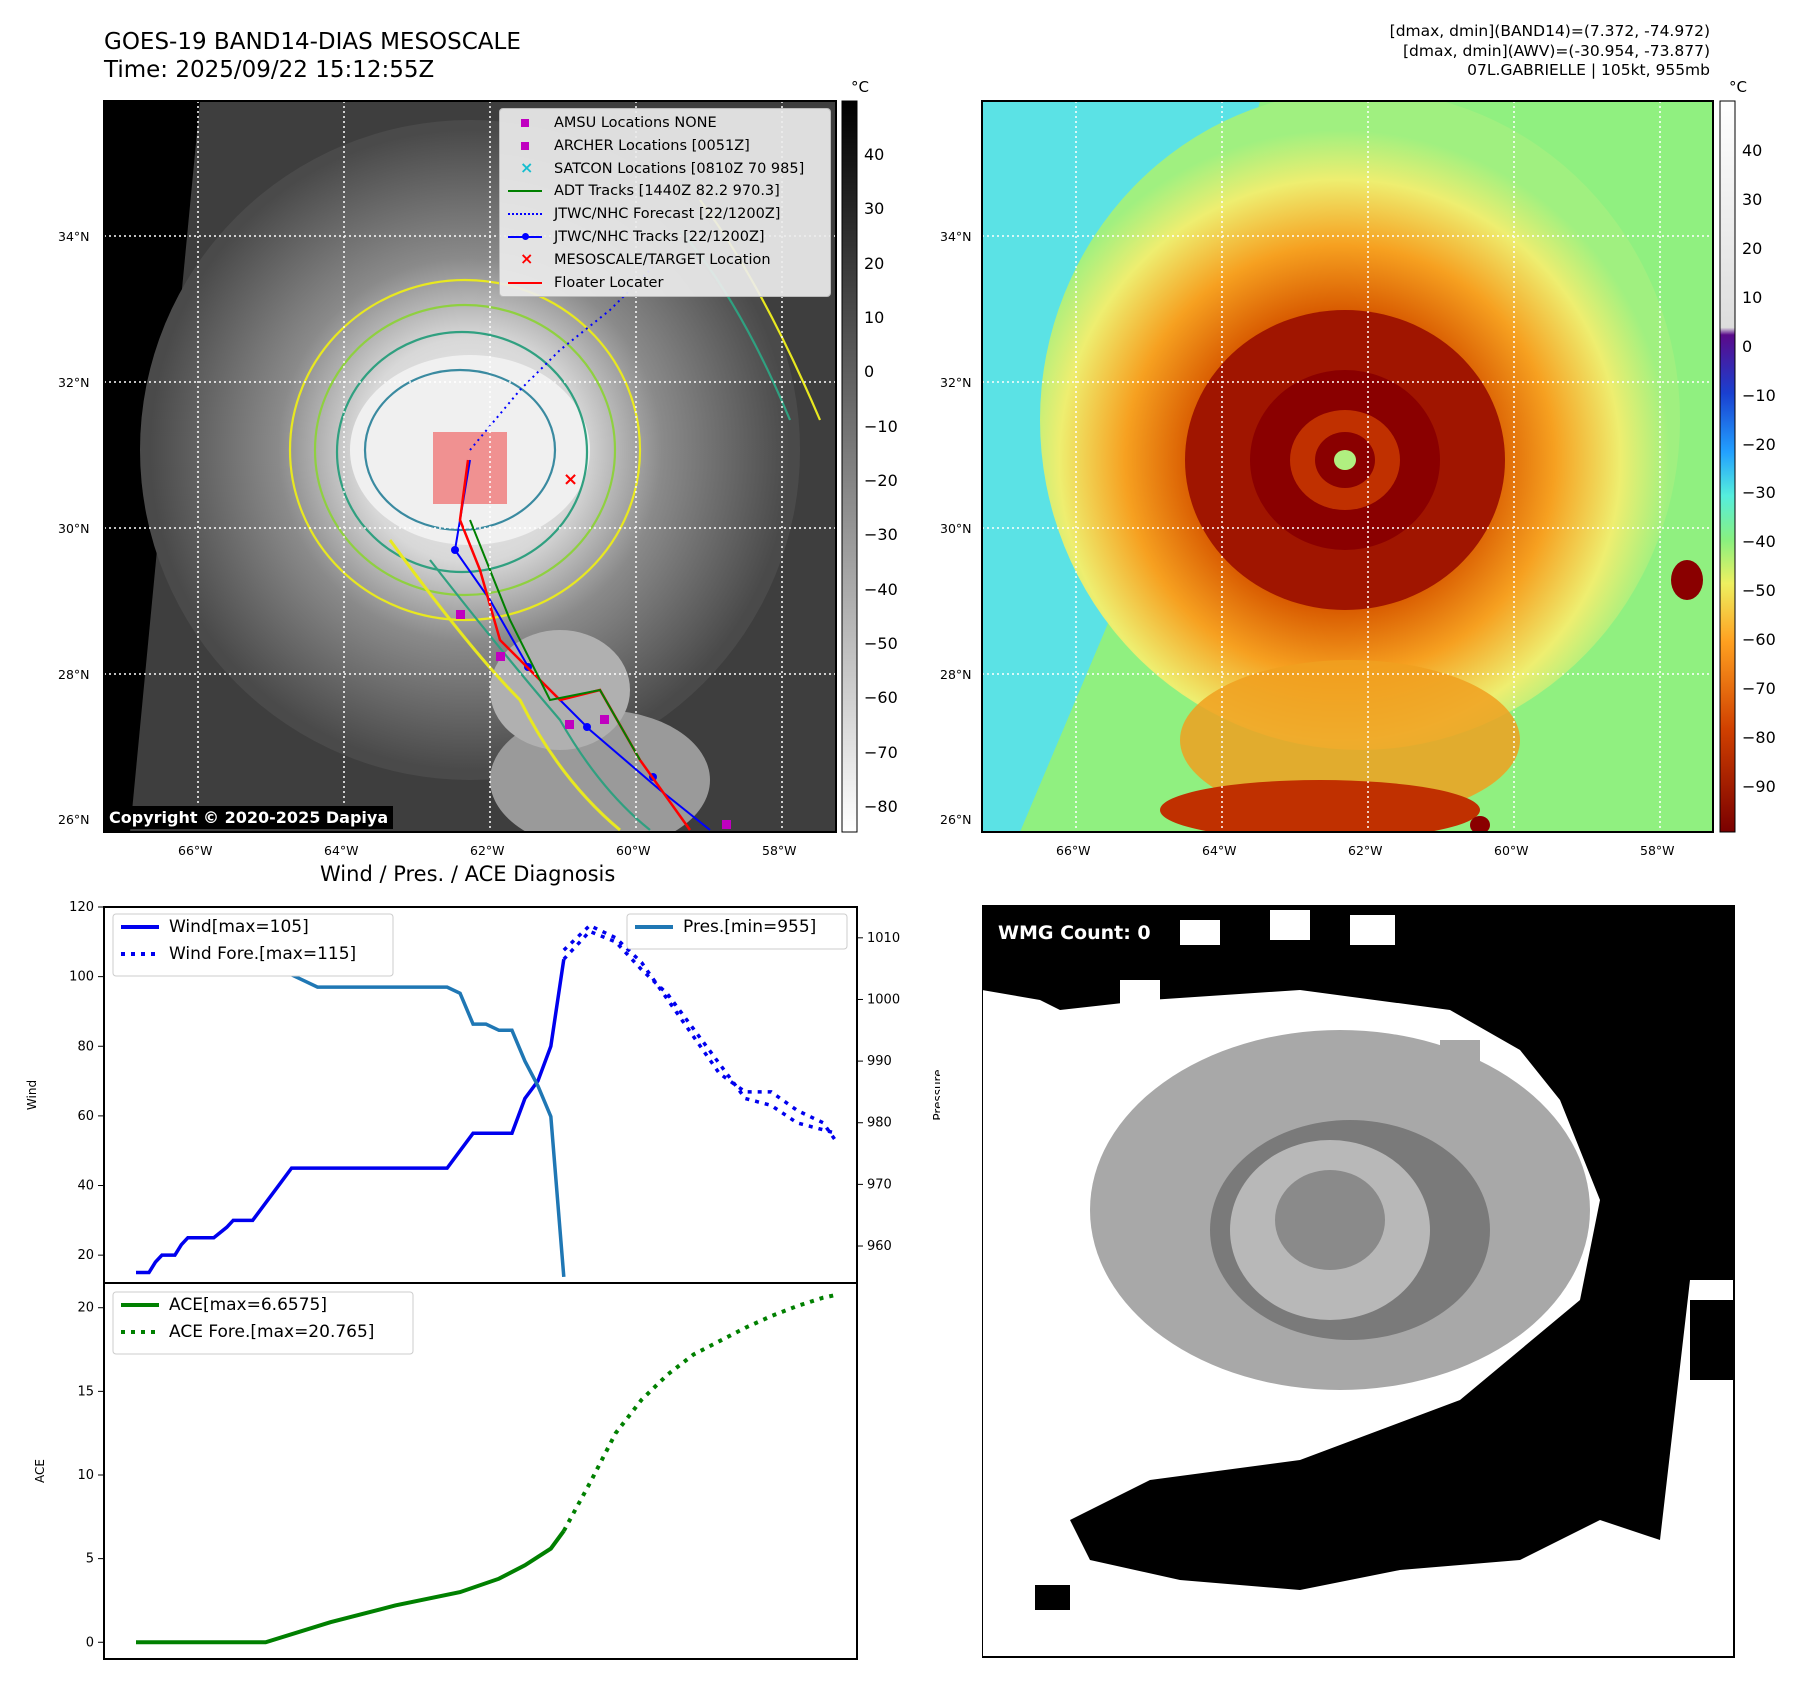 The width and height of the screenshot is (1797, 1690). What do you see at coordinates (956, 528) in the screenshot?
I see `r-lat-label-30: 30°N` at bounding box center [956, 528].